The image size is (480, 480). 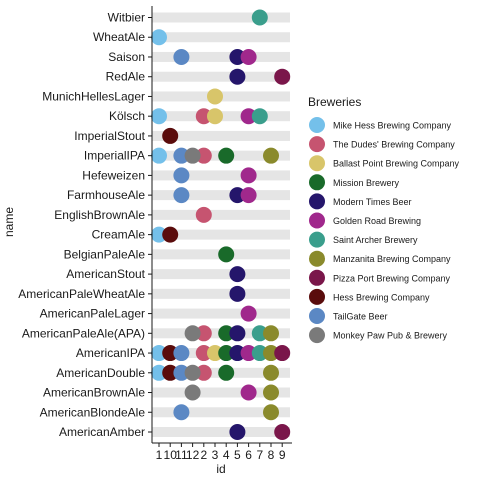 What do you see at coordinates (221, 293) in the screenshot?
I see `band-americanpalewheatale` at bounding box center [221, 293].